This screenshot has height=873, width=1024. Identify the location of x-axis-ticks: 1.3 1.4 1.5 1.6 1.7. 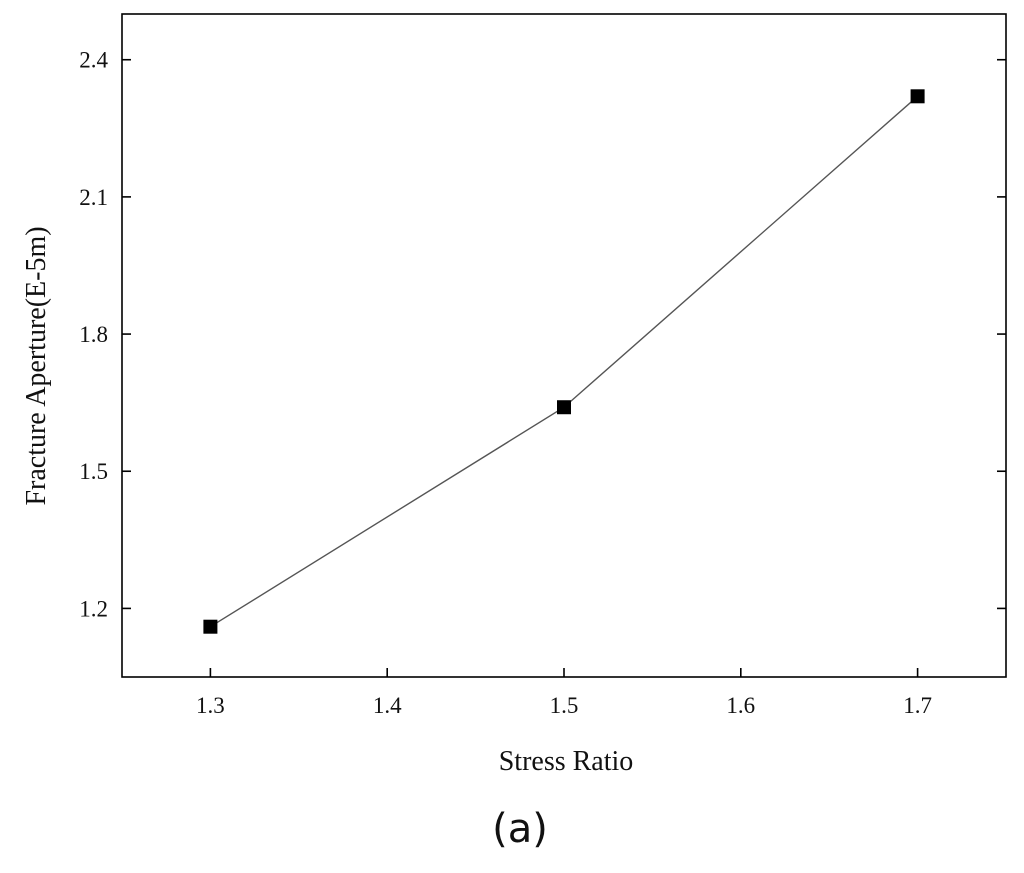
(564, 693).